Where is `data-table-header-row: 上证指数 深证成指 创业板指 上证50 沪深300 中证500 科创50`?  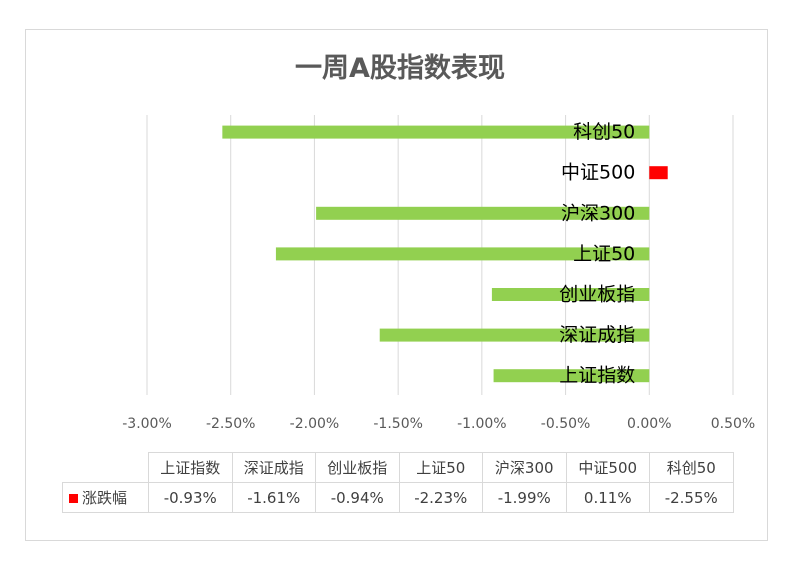
data-table-header-row: 上证指数 深证成指 创业板指 上证50 沪深300 中证500 科创50 is located at coordinates (398, 467).